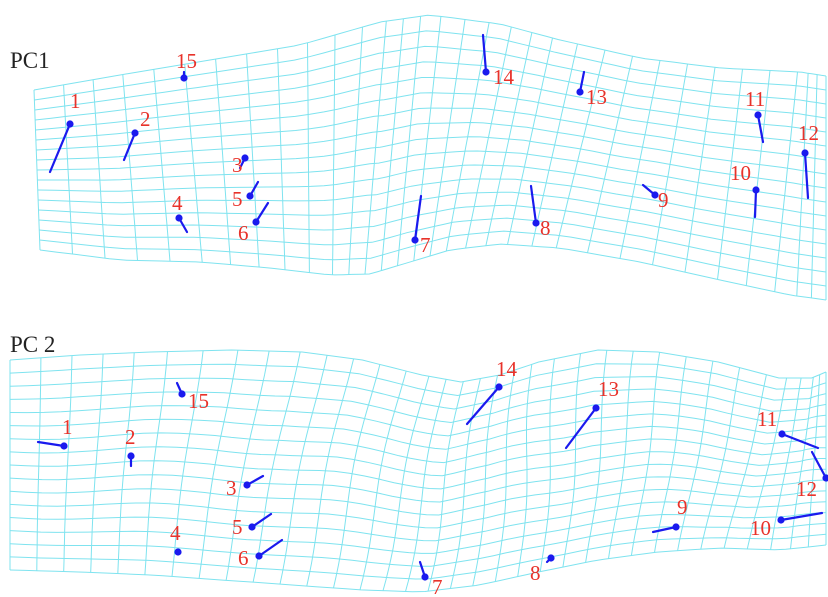 This screenshot has width=828, height=597. Describe the element at coordinates (542, 569) in the screenshot. I see `landmark: 8` at that location.